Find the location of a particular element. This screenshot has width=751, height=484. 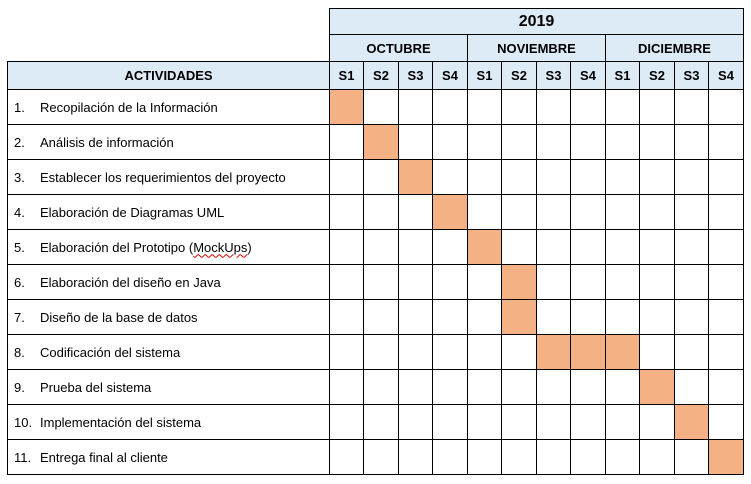

activity-name: Elaboración de Diagramas UML is located at coordinates (132, 212).